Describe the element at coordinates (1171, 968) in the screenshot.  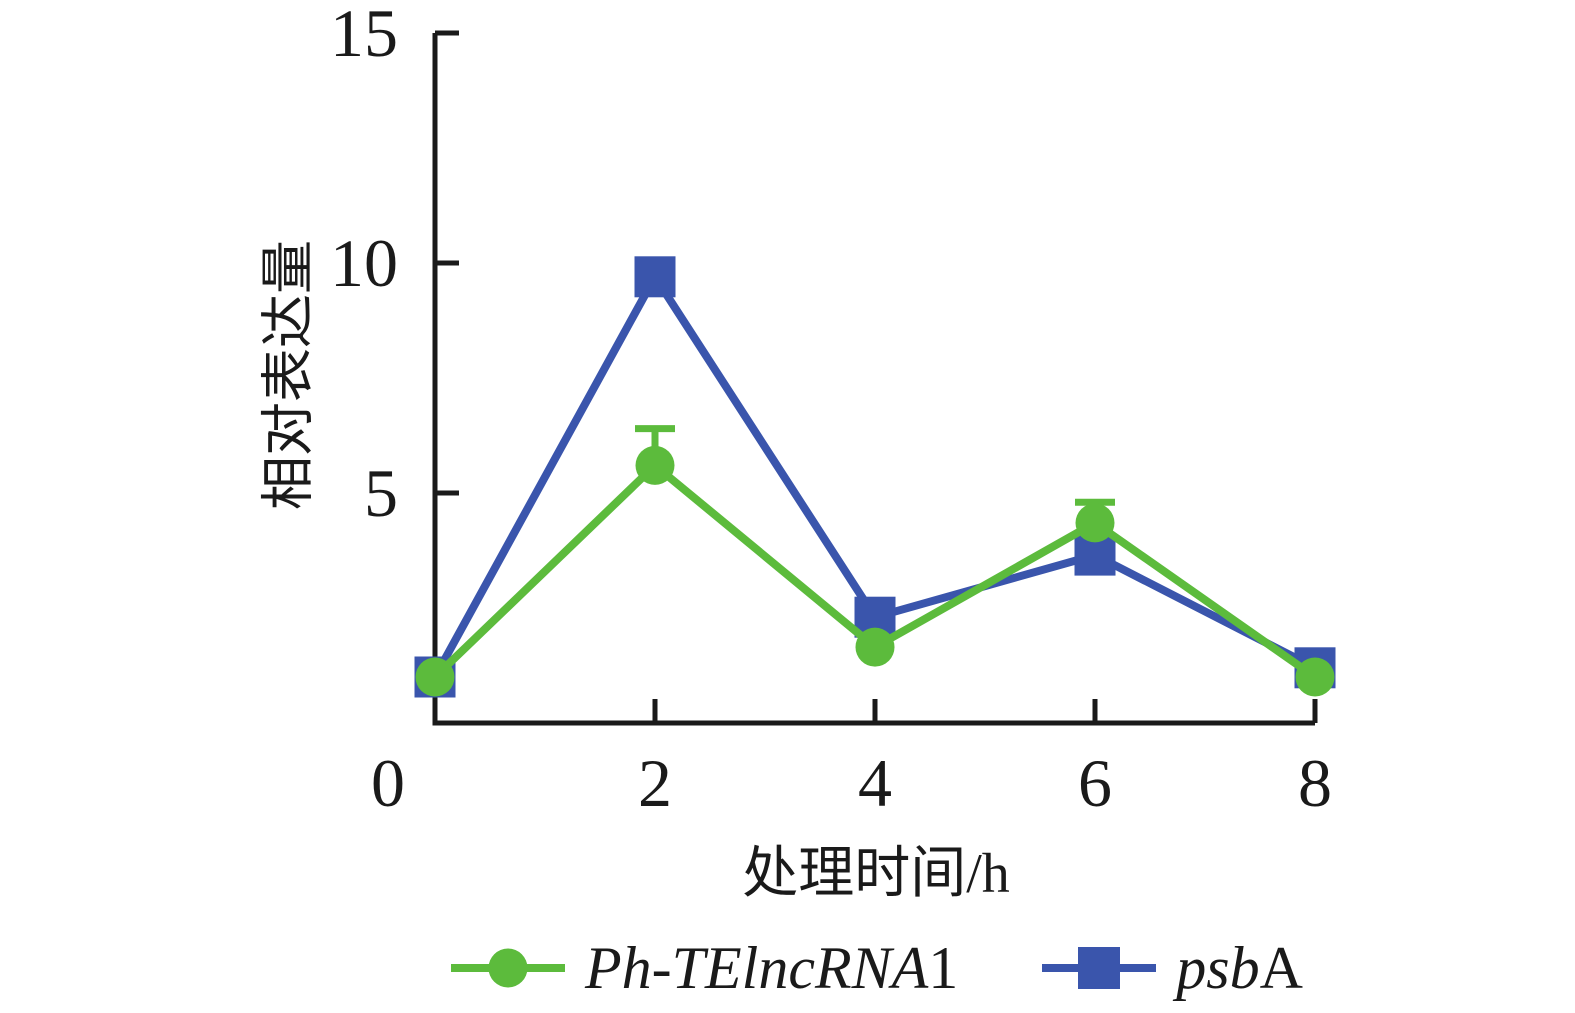
I see `legend-item-psba: psbA` at that location.